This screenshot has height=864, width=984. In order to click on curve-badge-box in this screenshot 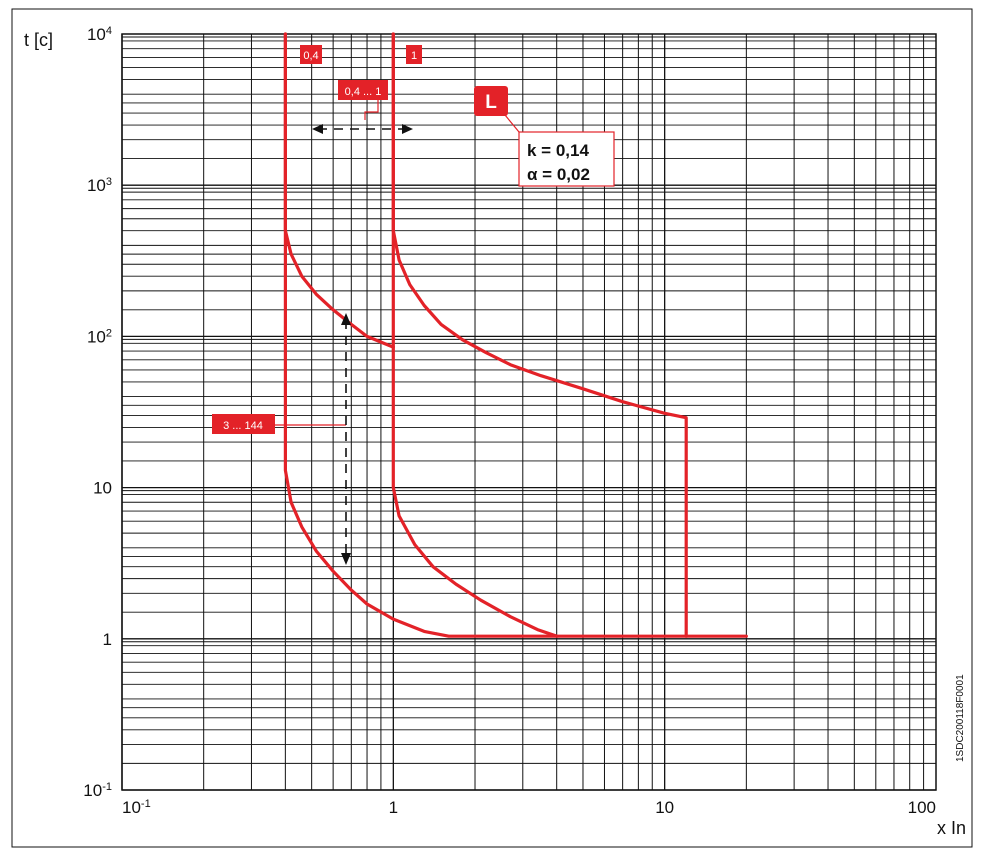, I will do `click(491, 101)`.